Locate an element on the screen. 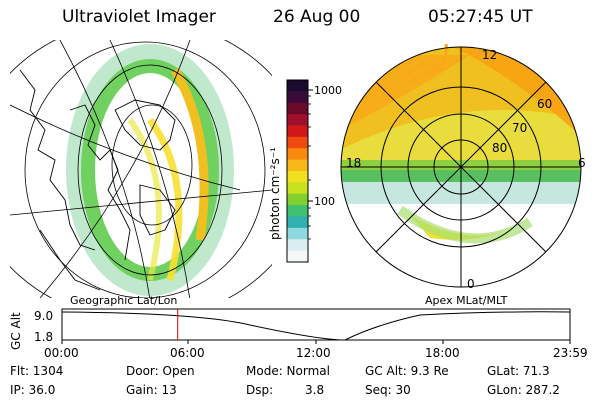 Image resolution: width=600 pixels, height=400 pixels. time-label: 05:27:45 UT is located at coordinates (480, 17).